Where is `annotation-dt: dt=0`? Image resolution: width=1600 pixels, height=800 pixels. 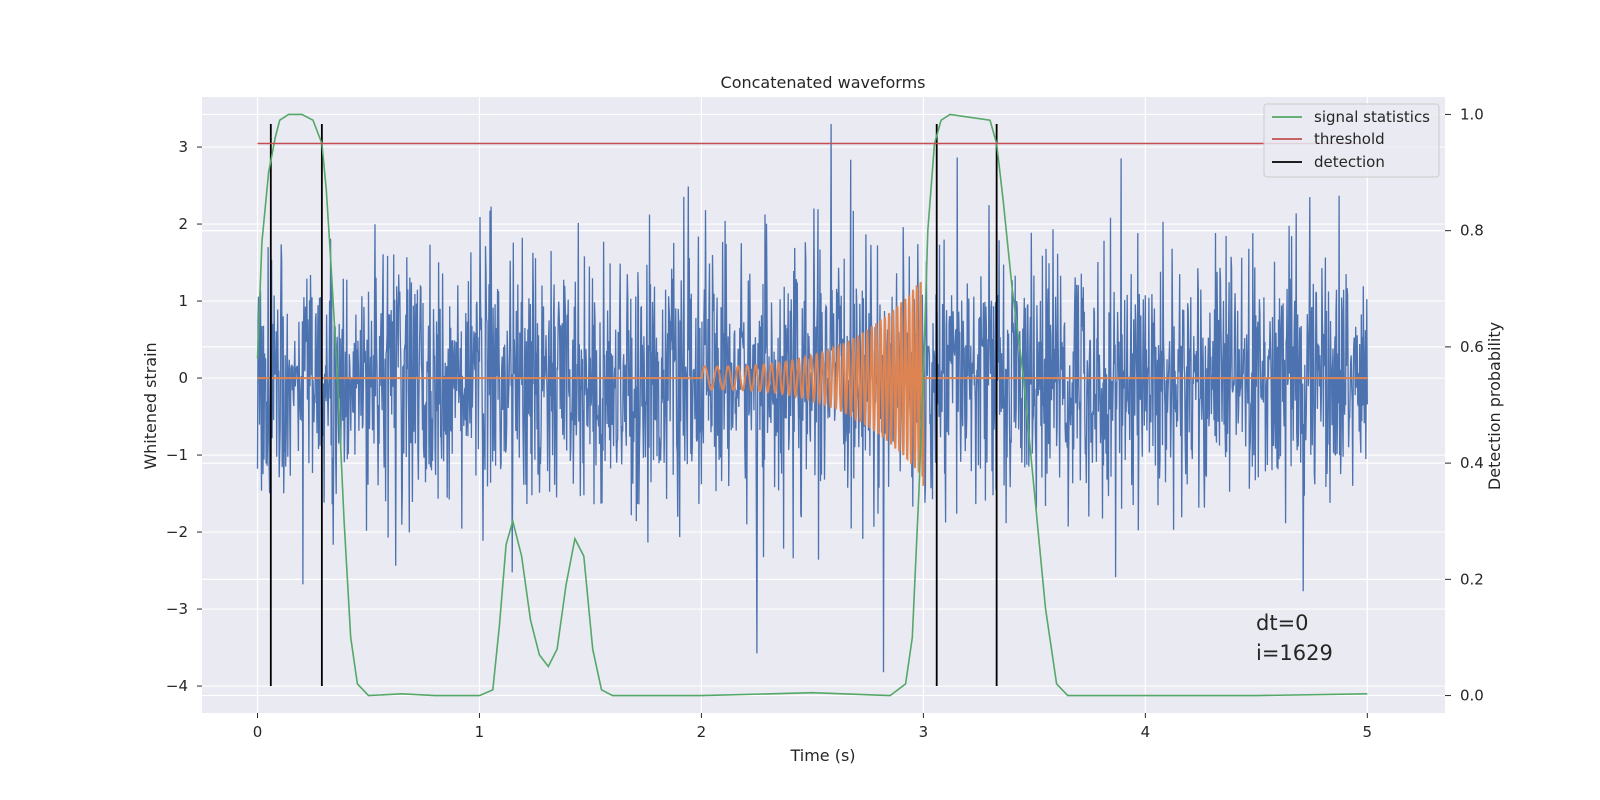
annotation-dt: dt=0 is located at coordinates (1282, 623).